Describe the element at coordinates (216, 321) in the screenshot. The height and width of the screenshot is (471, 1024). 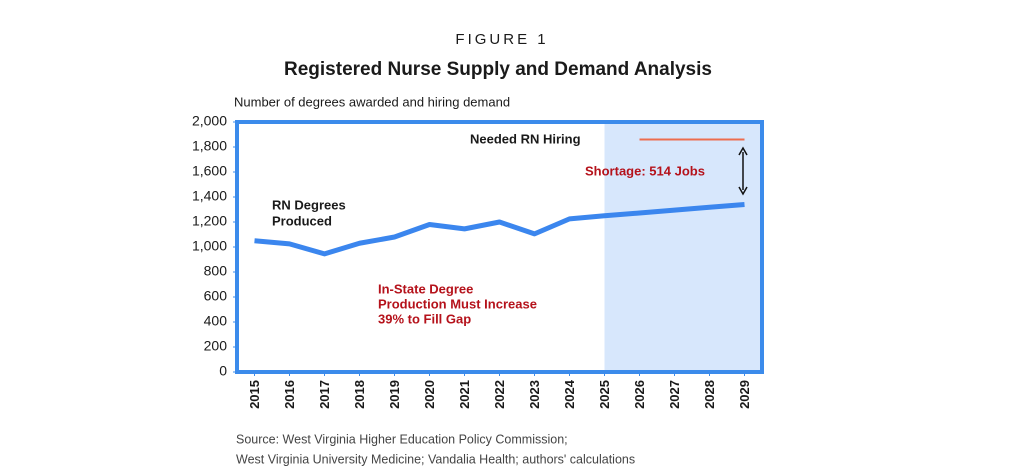
I see `y-tick-label: 400` at that location.